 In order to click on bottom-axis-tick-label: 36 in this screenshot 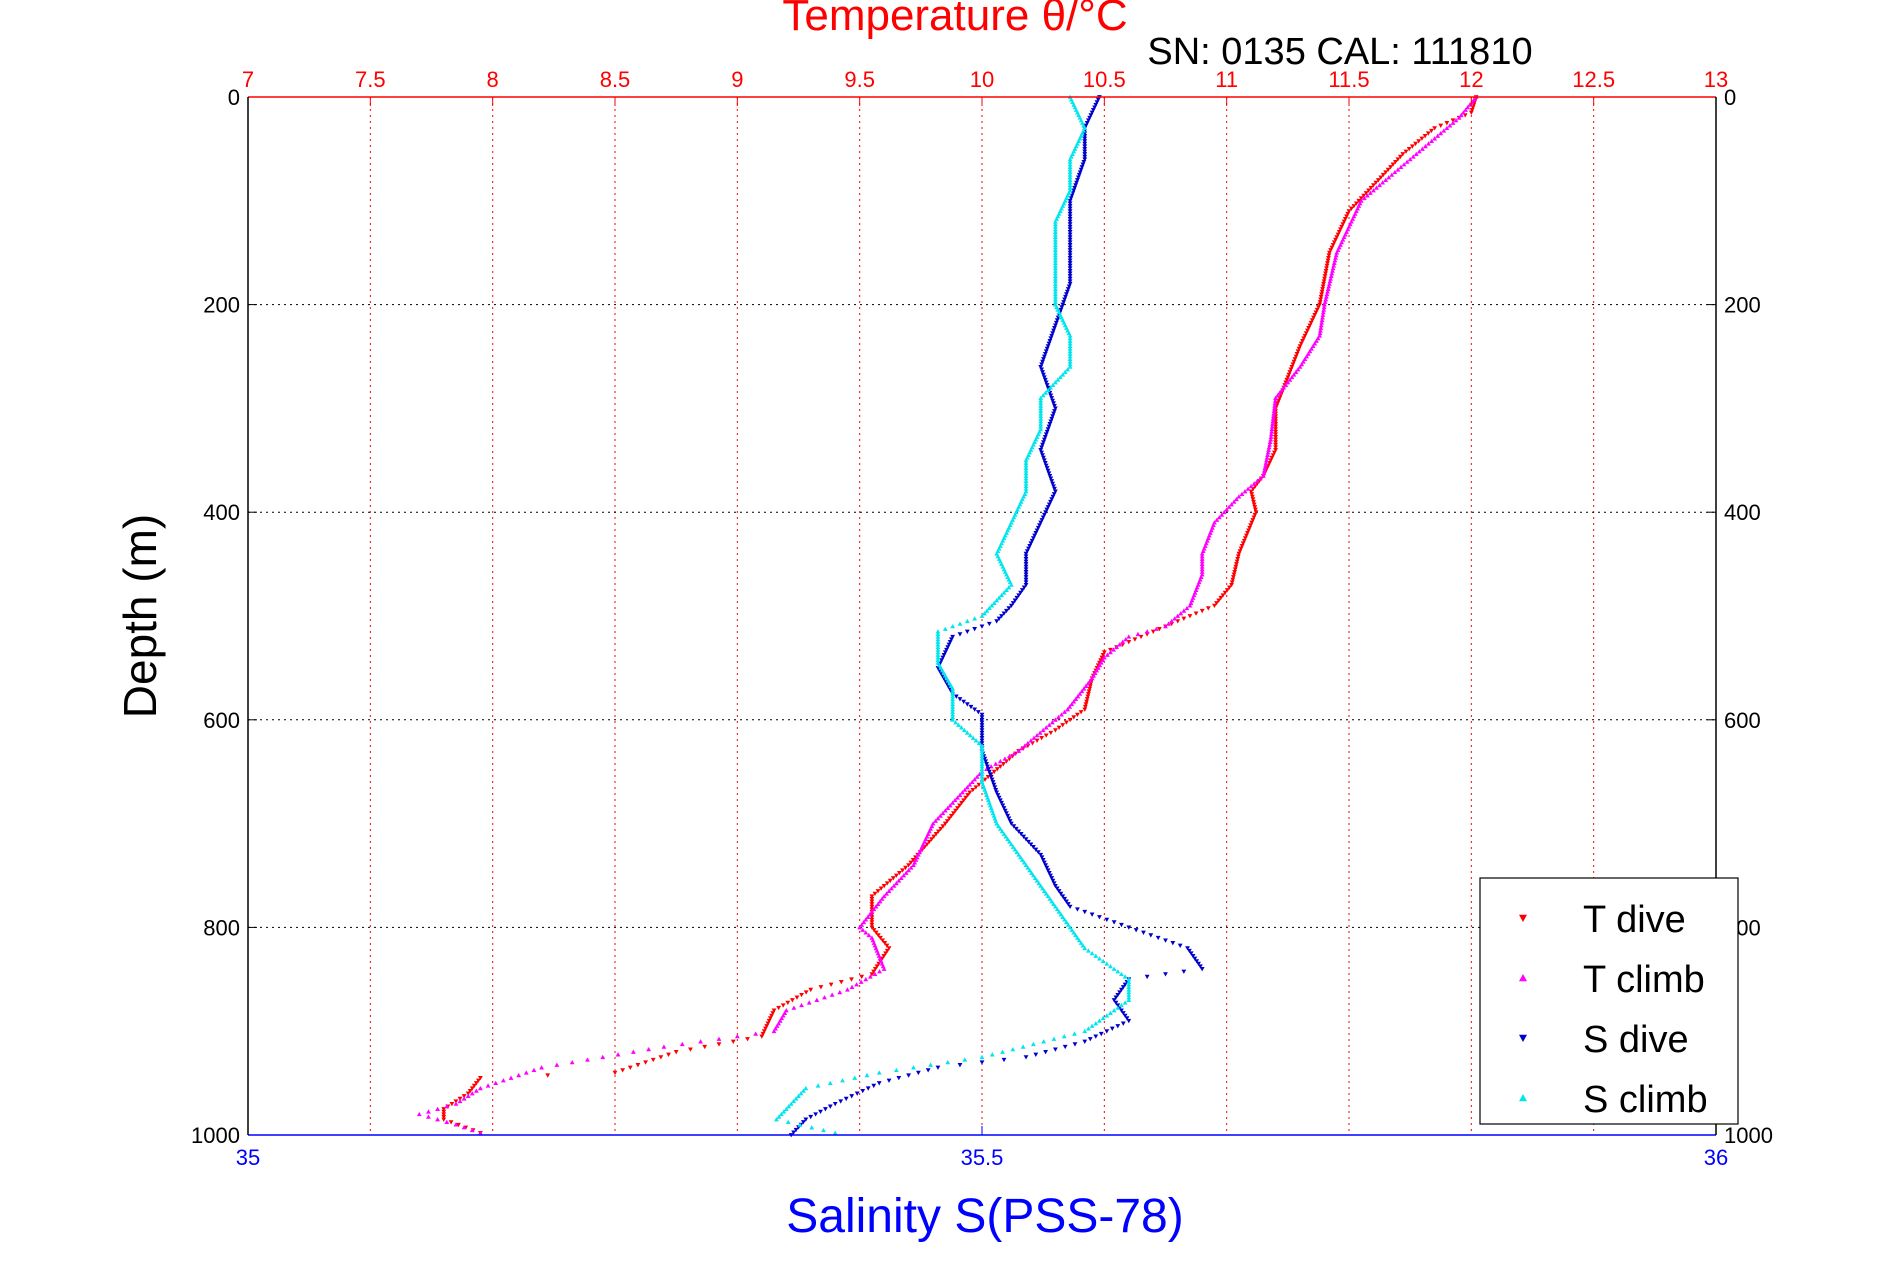, I will do `click(1716, 1157)`.